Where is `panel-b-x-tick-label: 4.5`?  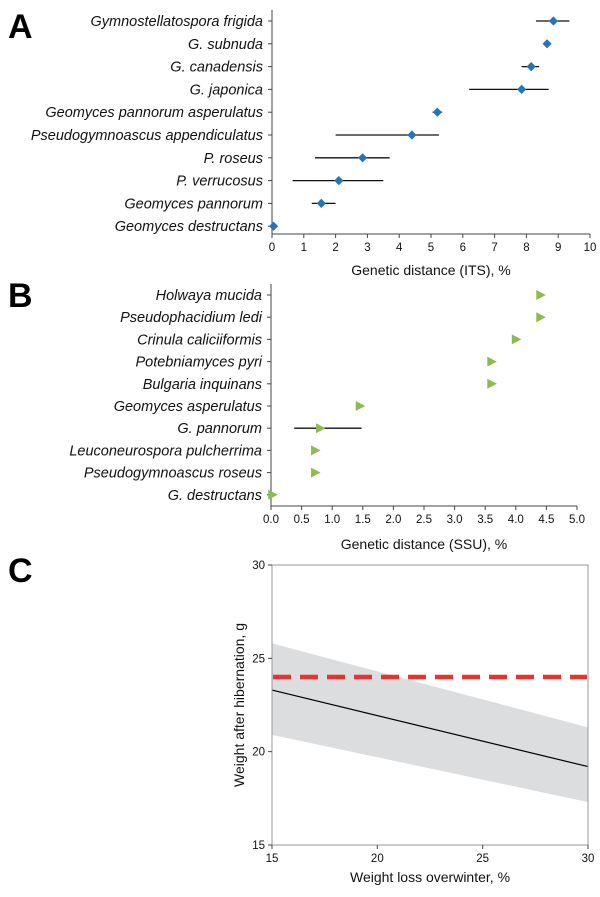
panel-b-x-tick-label: 4.5 is located at coordinates (546, 520).